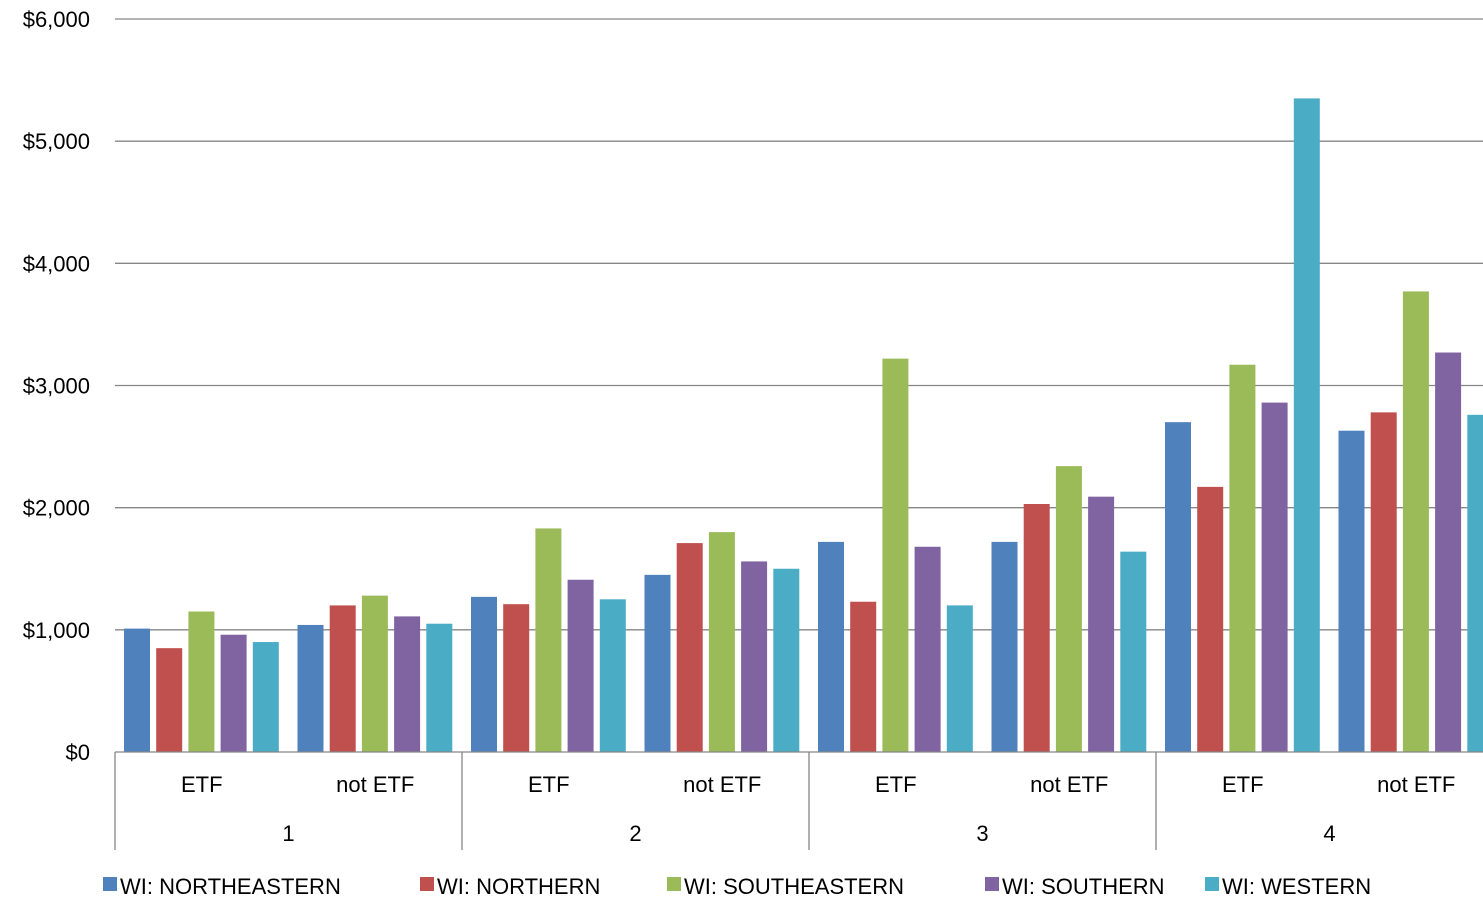  I want to click on y-tick-label: $3,000, so click(56, 386).